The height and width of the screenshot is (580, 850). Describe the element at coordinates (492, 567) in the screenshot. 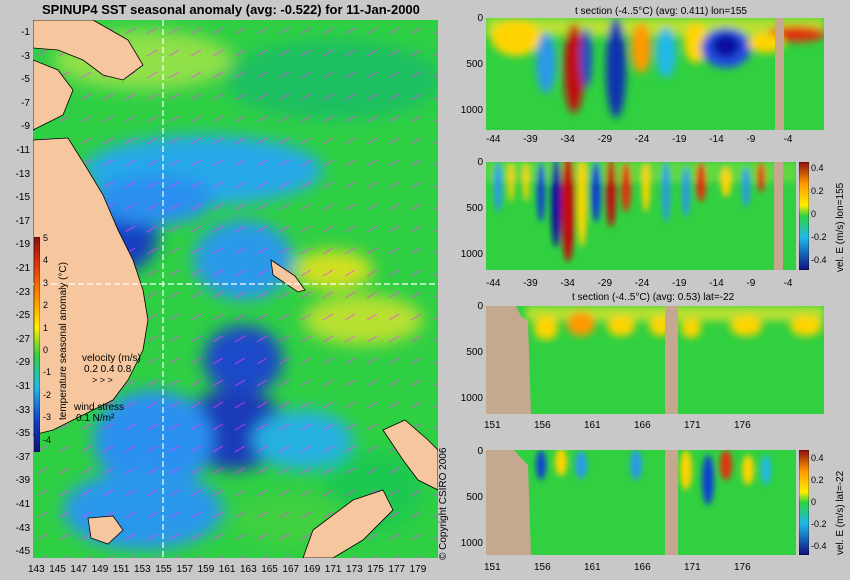

I see `x-tick-label: 151` at that location.